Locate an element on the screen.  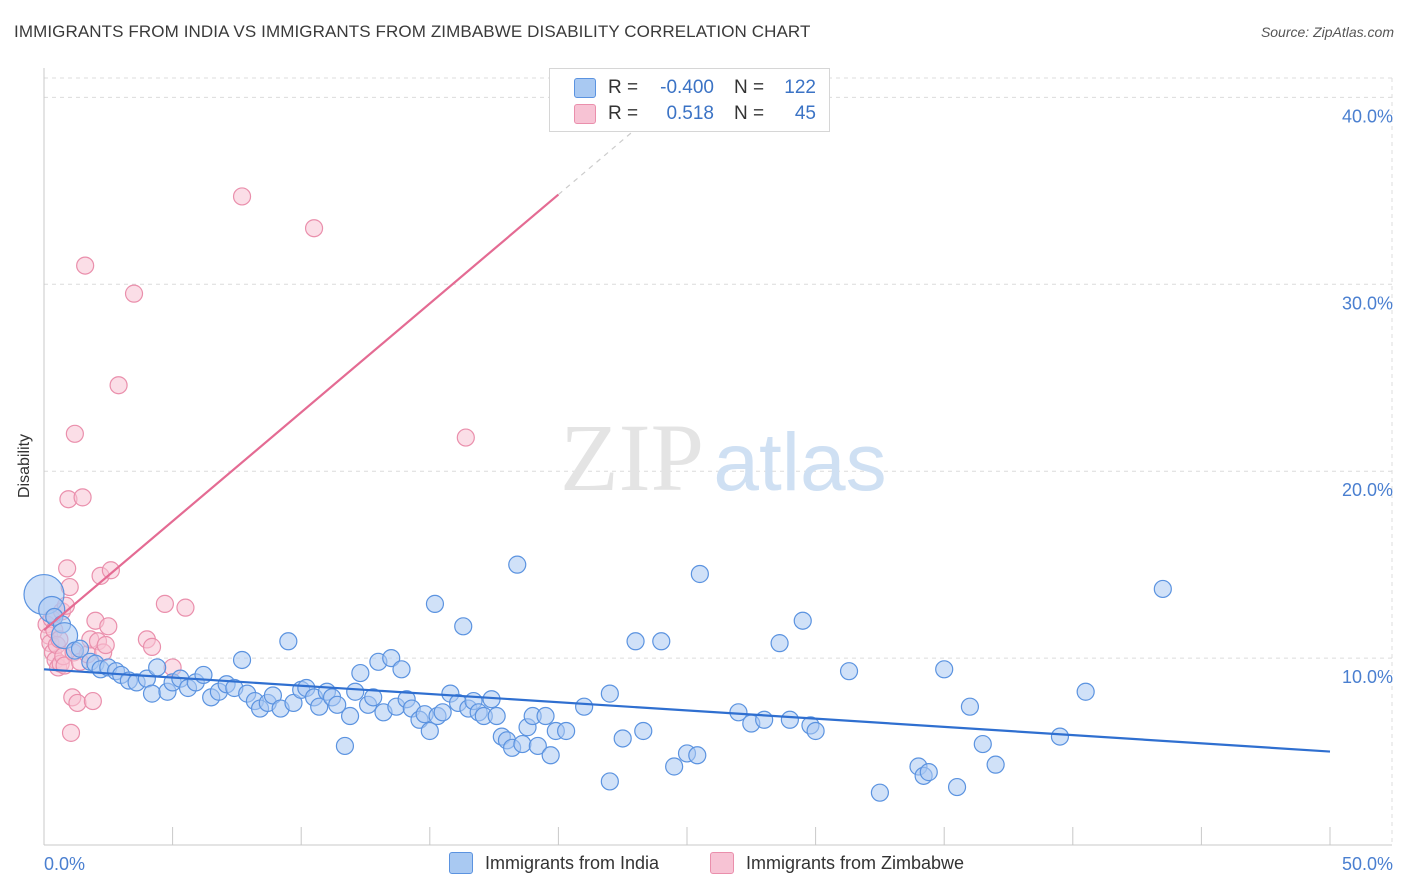
legend-n-india: 122 is located at coordinates (800, 87).